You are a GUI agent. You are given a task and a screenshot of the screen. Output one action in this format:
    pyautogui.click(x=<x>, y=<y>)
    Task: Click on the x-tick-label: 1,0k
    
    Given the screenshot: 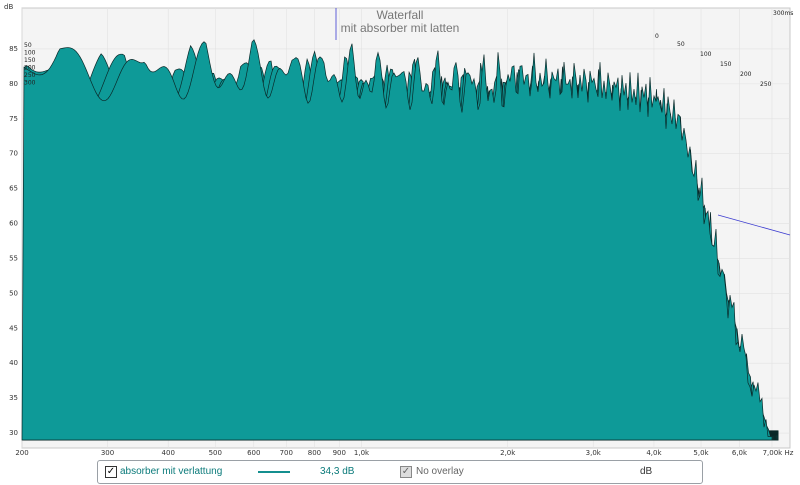 What is the action you would take?
    pyautogui.click(x=362, y=453)
    